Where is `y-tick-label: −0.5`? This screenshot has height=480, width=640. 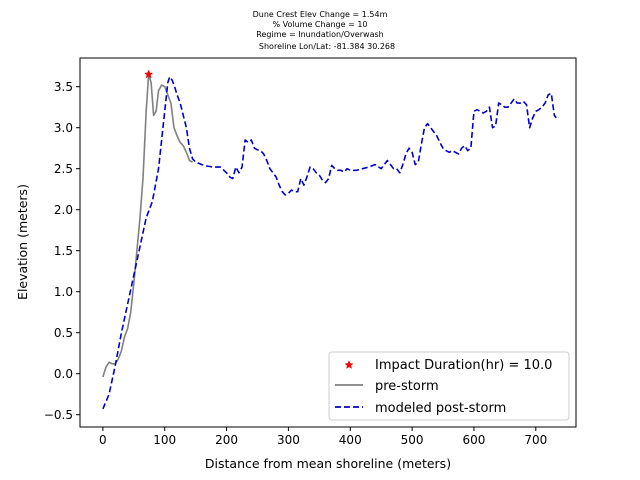
y-tick-label: −0.5 is located at coordinates (58, 415).